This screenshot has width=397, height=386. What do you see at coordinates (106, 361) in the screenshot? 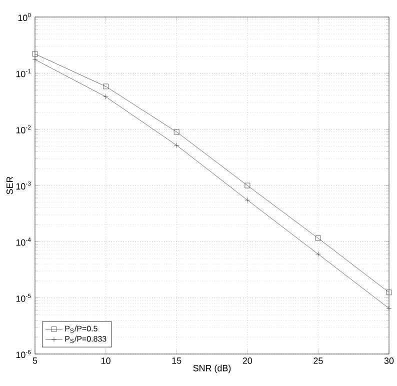
I see `x-tick-label: 10` at bounding box center [106, 361].